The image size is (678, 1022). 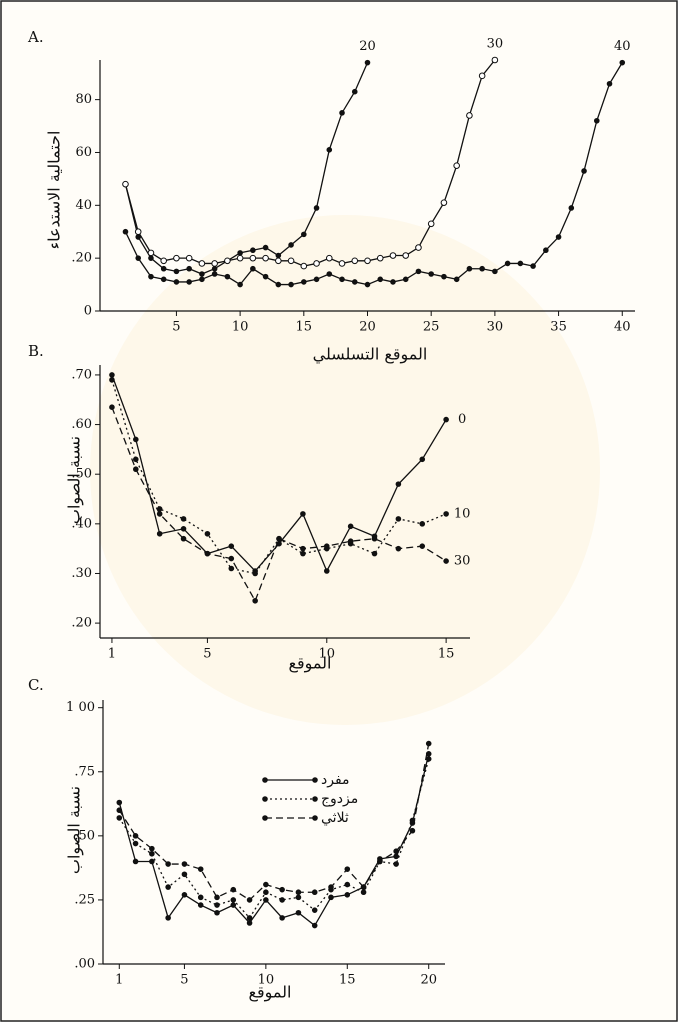 What do you see at coordinates (75, 480) in the screenshot?
I see `y-axis-label: نسبة الصواب` at bounding box center [75, 480].